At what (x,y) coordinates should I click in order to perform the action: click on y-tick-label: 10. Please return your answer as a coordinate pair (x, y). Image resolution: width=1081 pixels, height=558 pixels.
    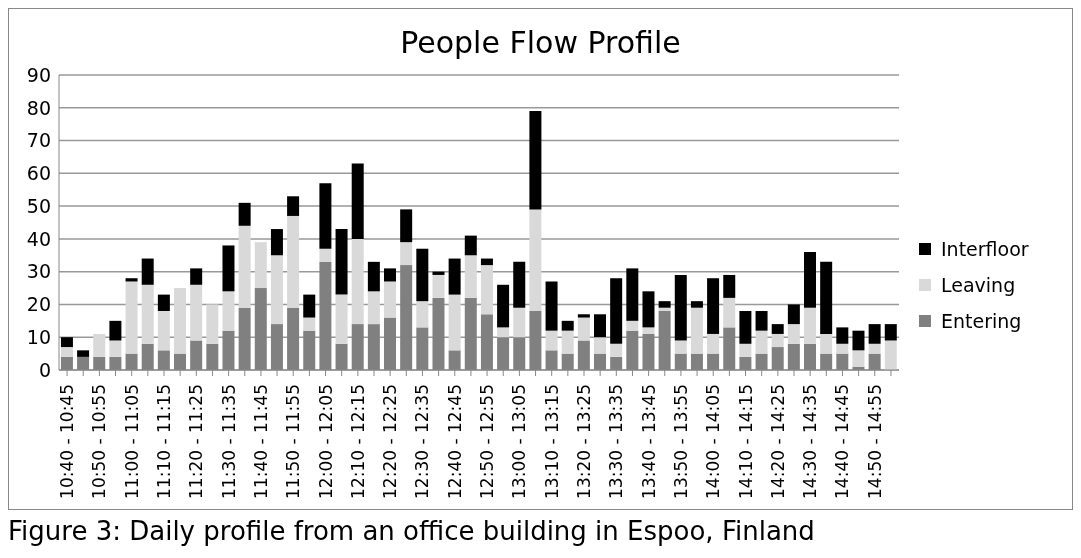
    Looking at the image, I should click on (38, 336).